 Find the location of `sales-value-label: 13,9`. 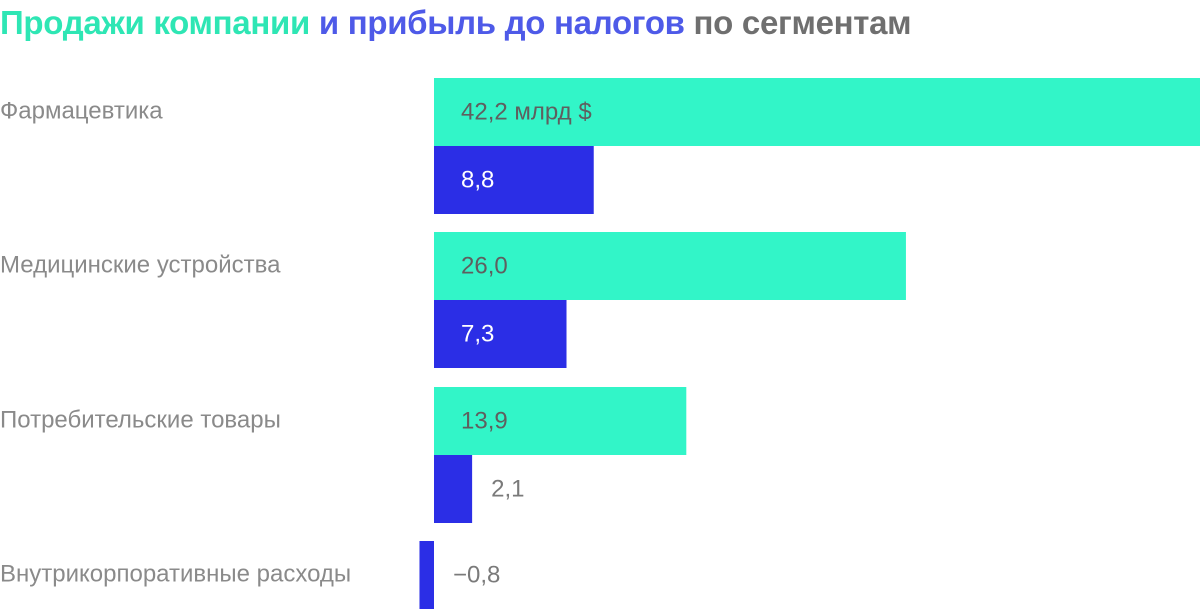

sales-value-label: 13,9 is located at coordinates (484, 420).